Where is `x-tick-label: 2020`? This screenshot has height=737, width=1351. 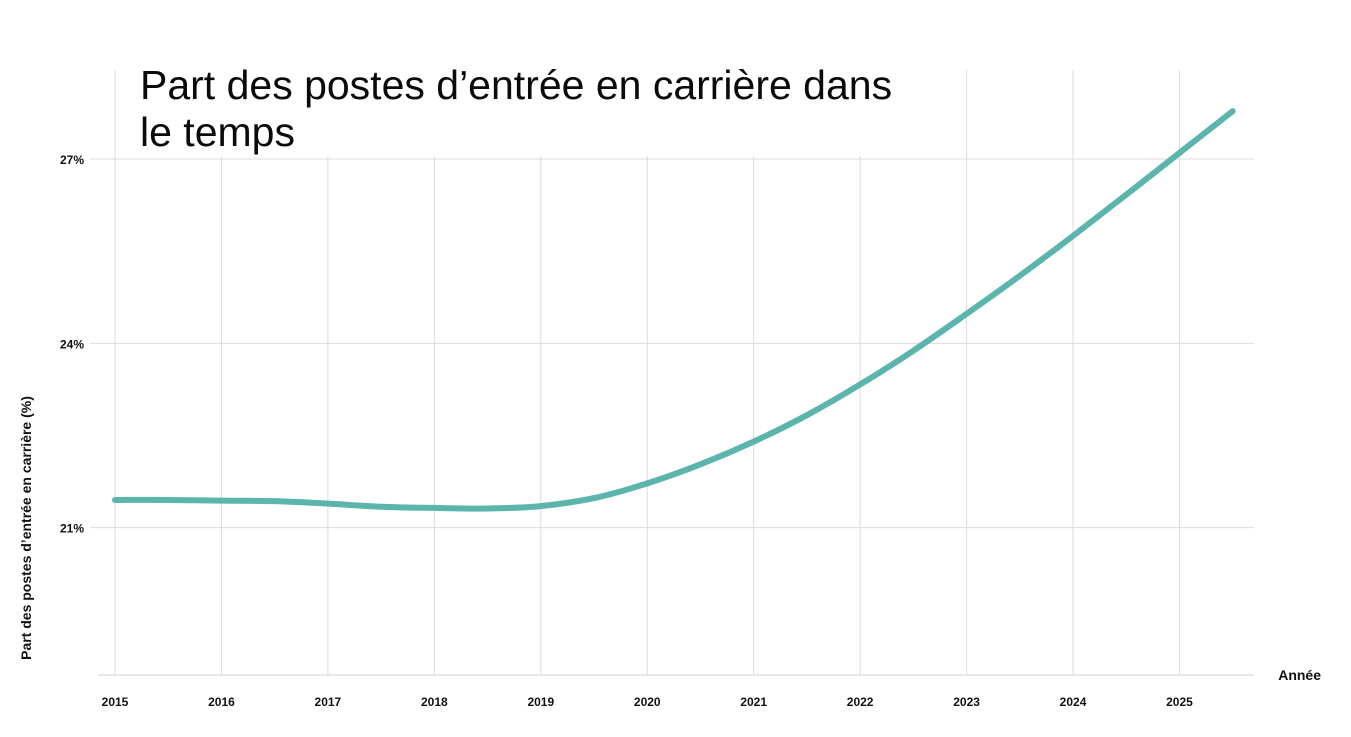
x-tick-label: 2020 is located at coordinates (647, 702).